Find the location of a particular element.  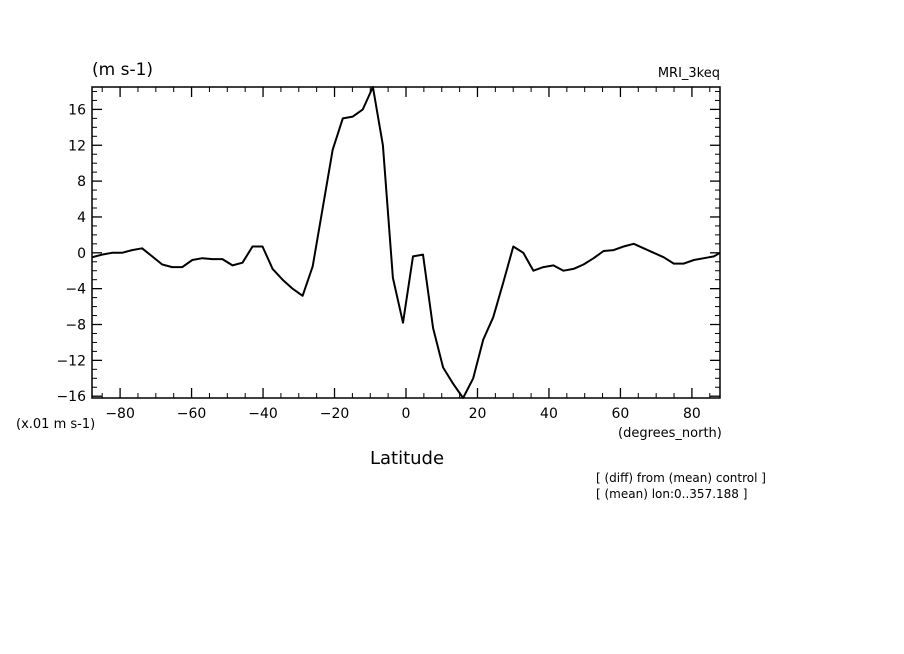

unit-label: (m s-1) is located at coordinates (122, 70).